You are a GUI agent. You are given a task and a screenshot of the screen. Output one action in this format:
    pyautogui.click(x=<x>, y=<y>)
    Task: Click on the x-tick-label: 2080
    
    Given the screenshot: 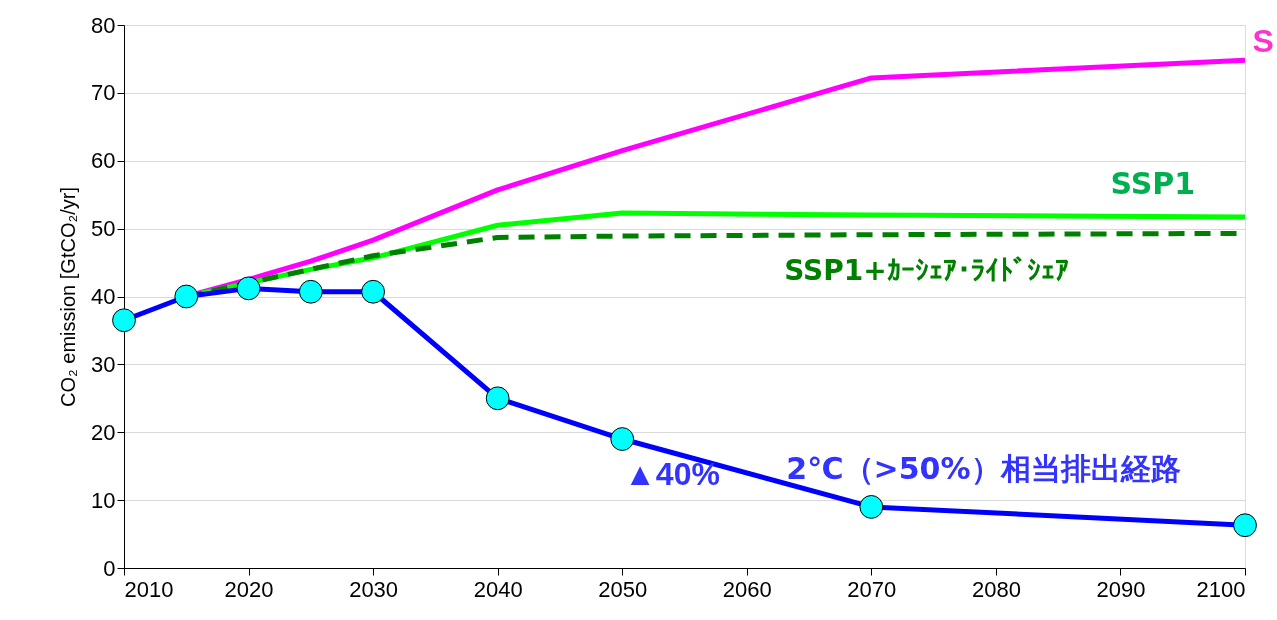 What is the action you would take?
    pyautogui.click(x=996, y=589)
    